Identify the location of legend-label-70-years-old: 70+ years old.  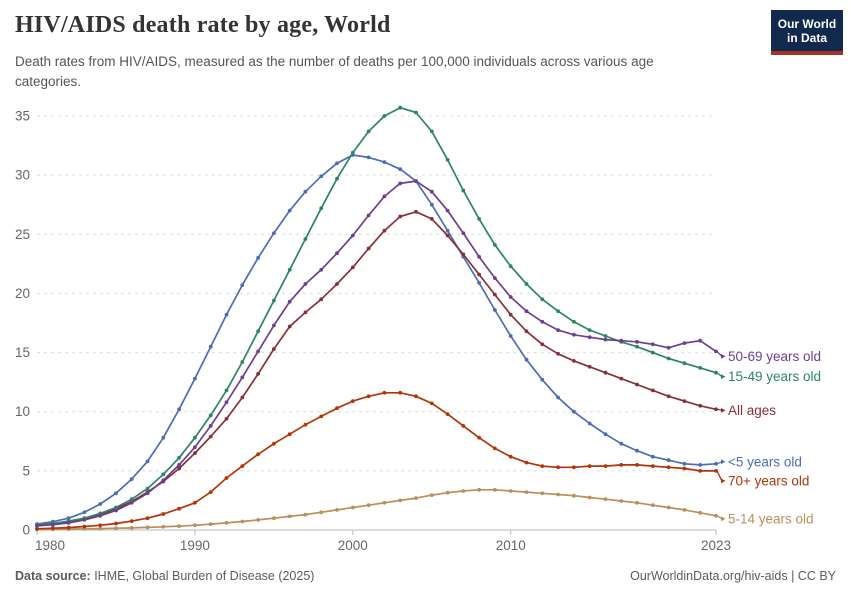
(768, 480).